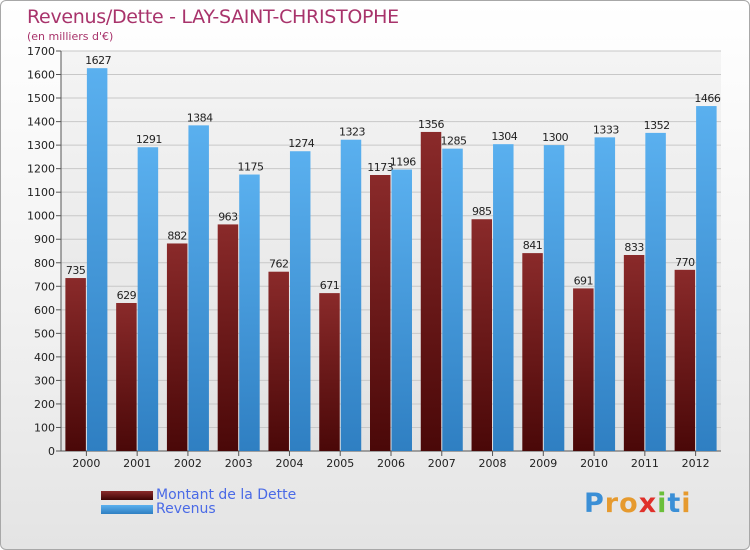 This screenshot has width=750, height=550. I want to click on y-tick-label: 900, so click(44, 239).